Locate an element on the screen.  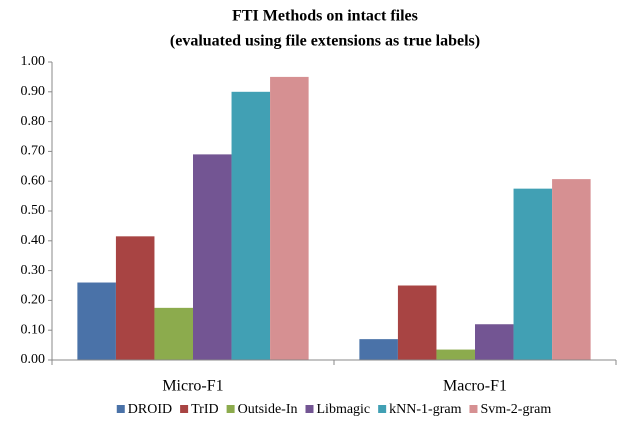
legend-label: kNN-1-gram is located at coordinates (425, 409).